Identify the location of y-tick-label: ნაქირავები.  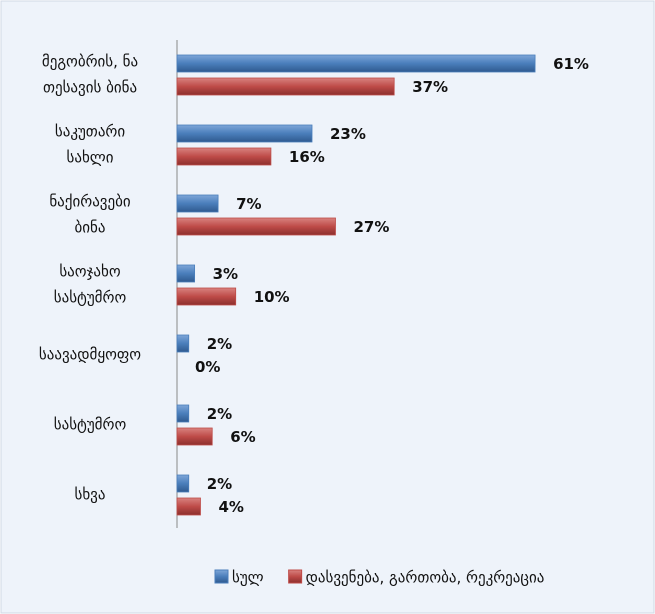
(90, 202).